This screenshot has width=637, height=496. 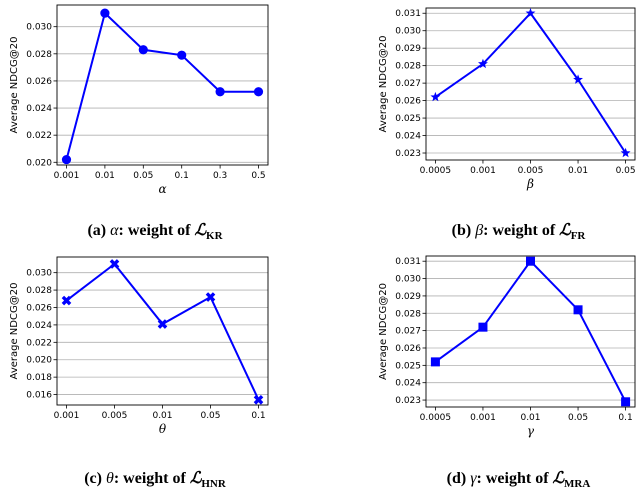 What do you see at coordinates (530, 184) in the screenshot?
I see `chart-b-xlabel: β` at bounding box center [530, 184].